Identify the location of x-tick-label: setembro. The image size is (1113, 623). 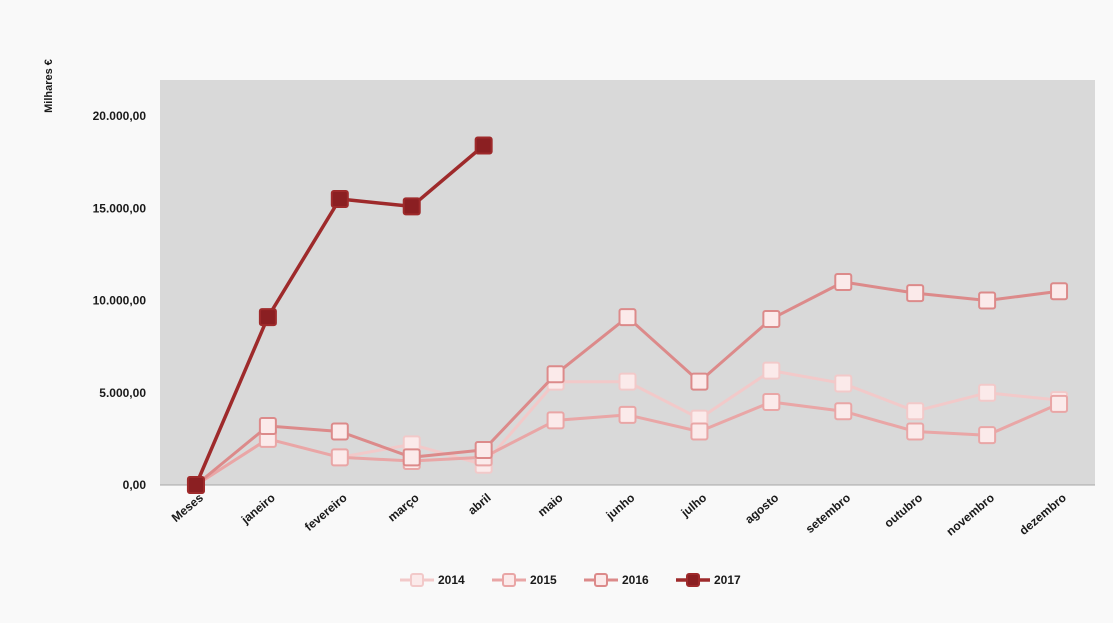
(828, 513).